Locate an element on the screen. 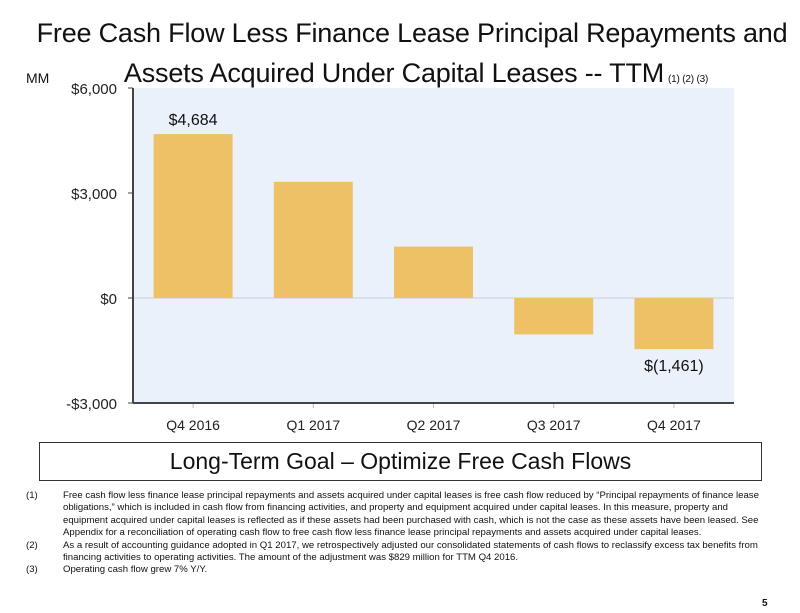  title-footnote-refs: (1) (2) (3) is located at coordinates (688, 79).